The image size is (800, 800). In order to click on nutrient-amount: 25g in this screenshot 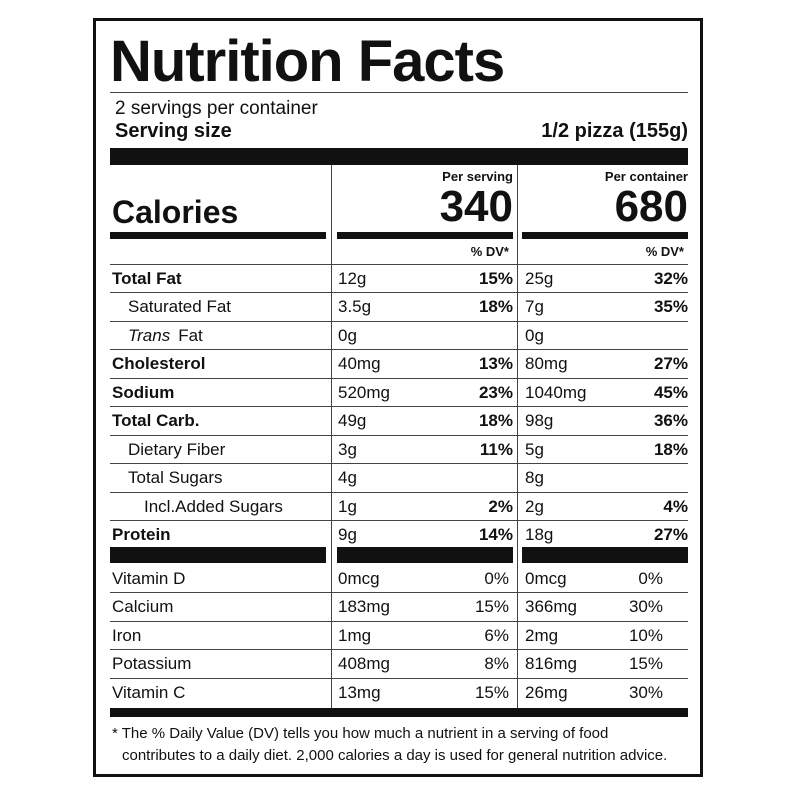, I will do `click(539, 278)`.